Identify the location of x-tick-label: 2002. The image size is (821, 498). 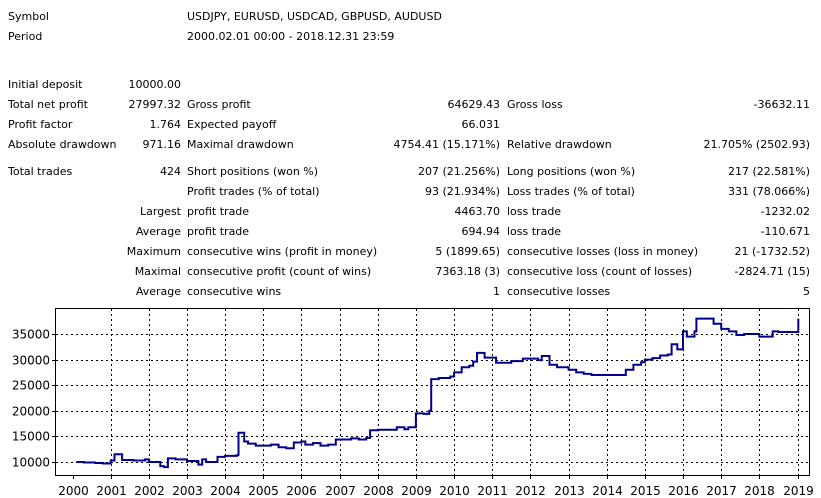
(149, 491).